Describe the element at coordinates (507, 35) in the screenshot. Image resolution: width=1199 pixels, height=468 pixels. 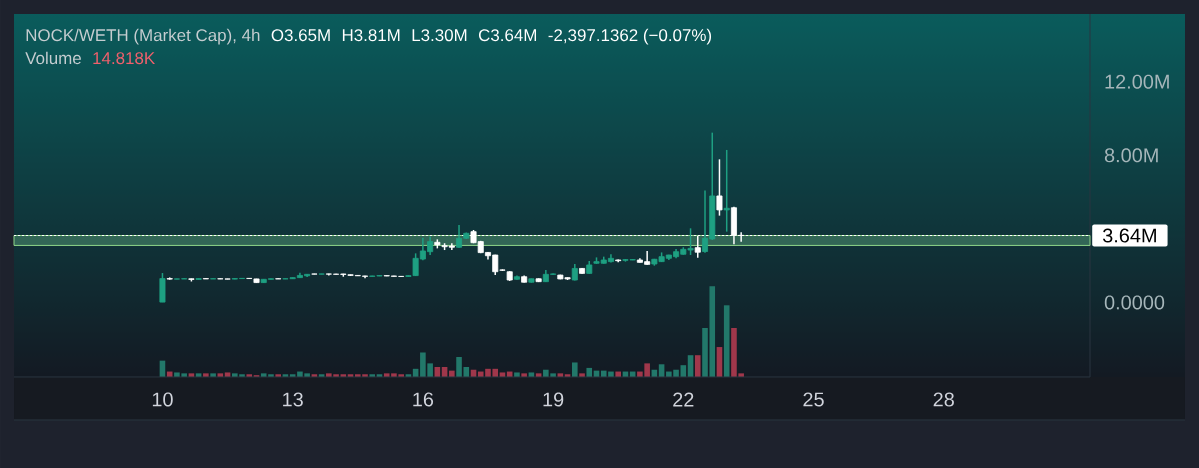
I see `annotation: C3.64M` at that location.